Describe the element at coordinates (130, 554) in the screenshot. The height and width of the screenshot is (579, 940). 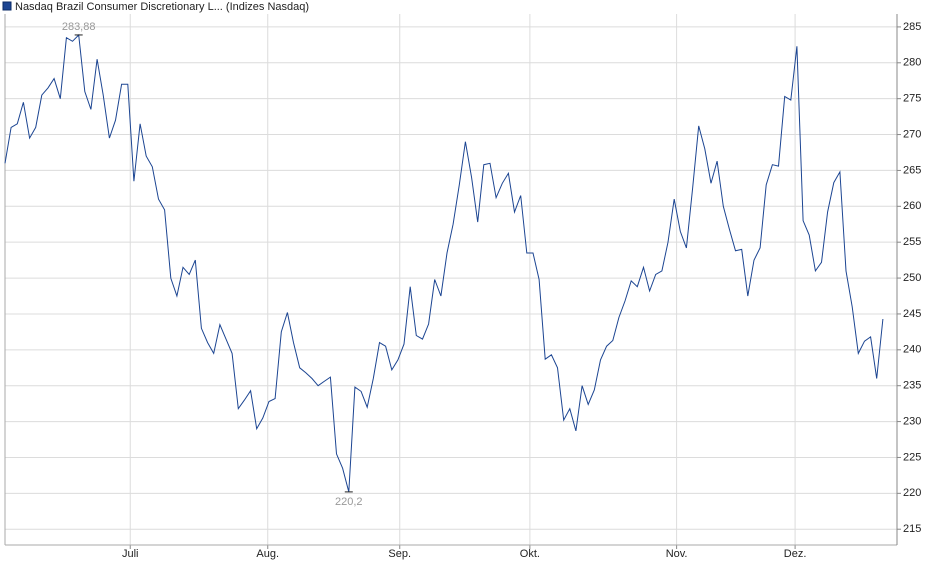
I see `x-tick-label: Juli` at that location.